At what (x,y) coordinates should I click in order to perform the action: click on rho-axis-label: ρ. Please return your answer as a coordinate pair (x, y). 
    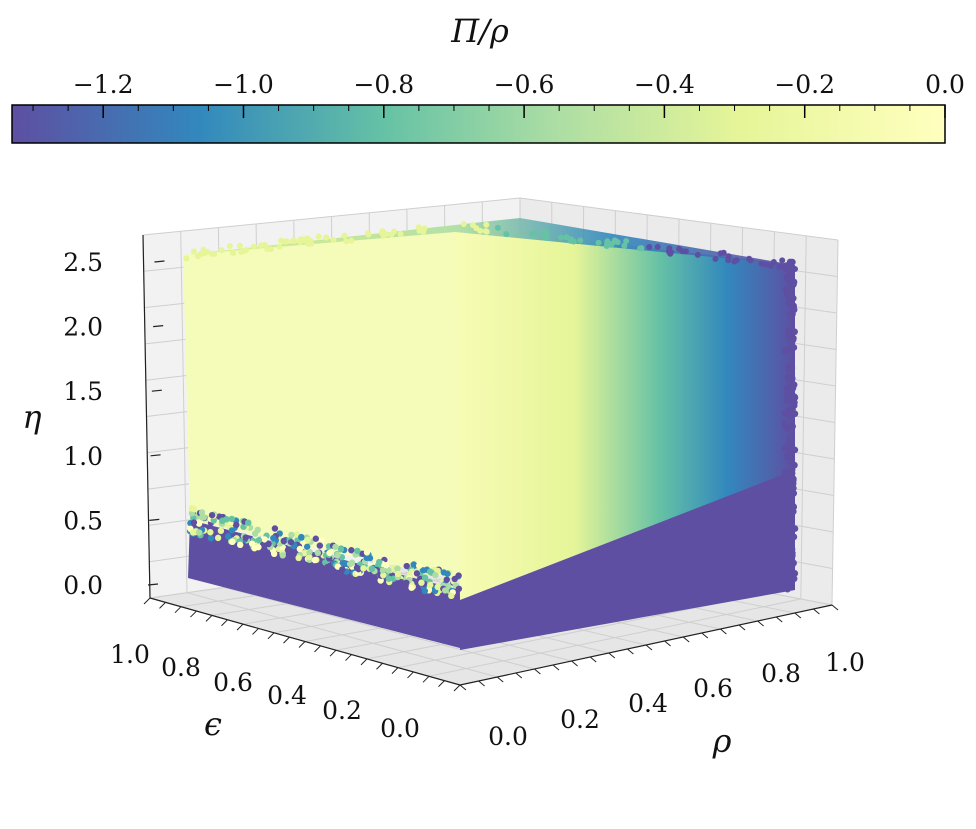
    Looking at the image, I should click on (722, 741).